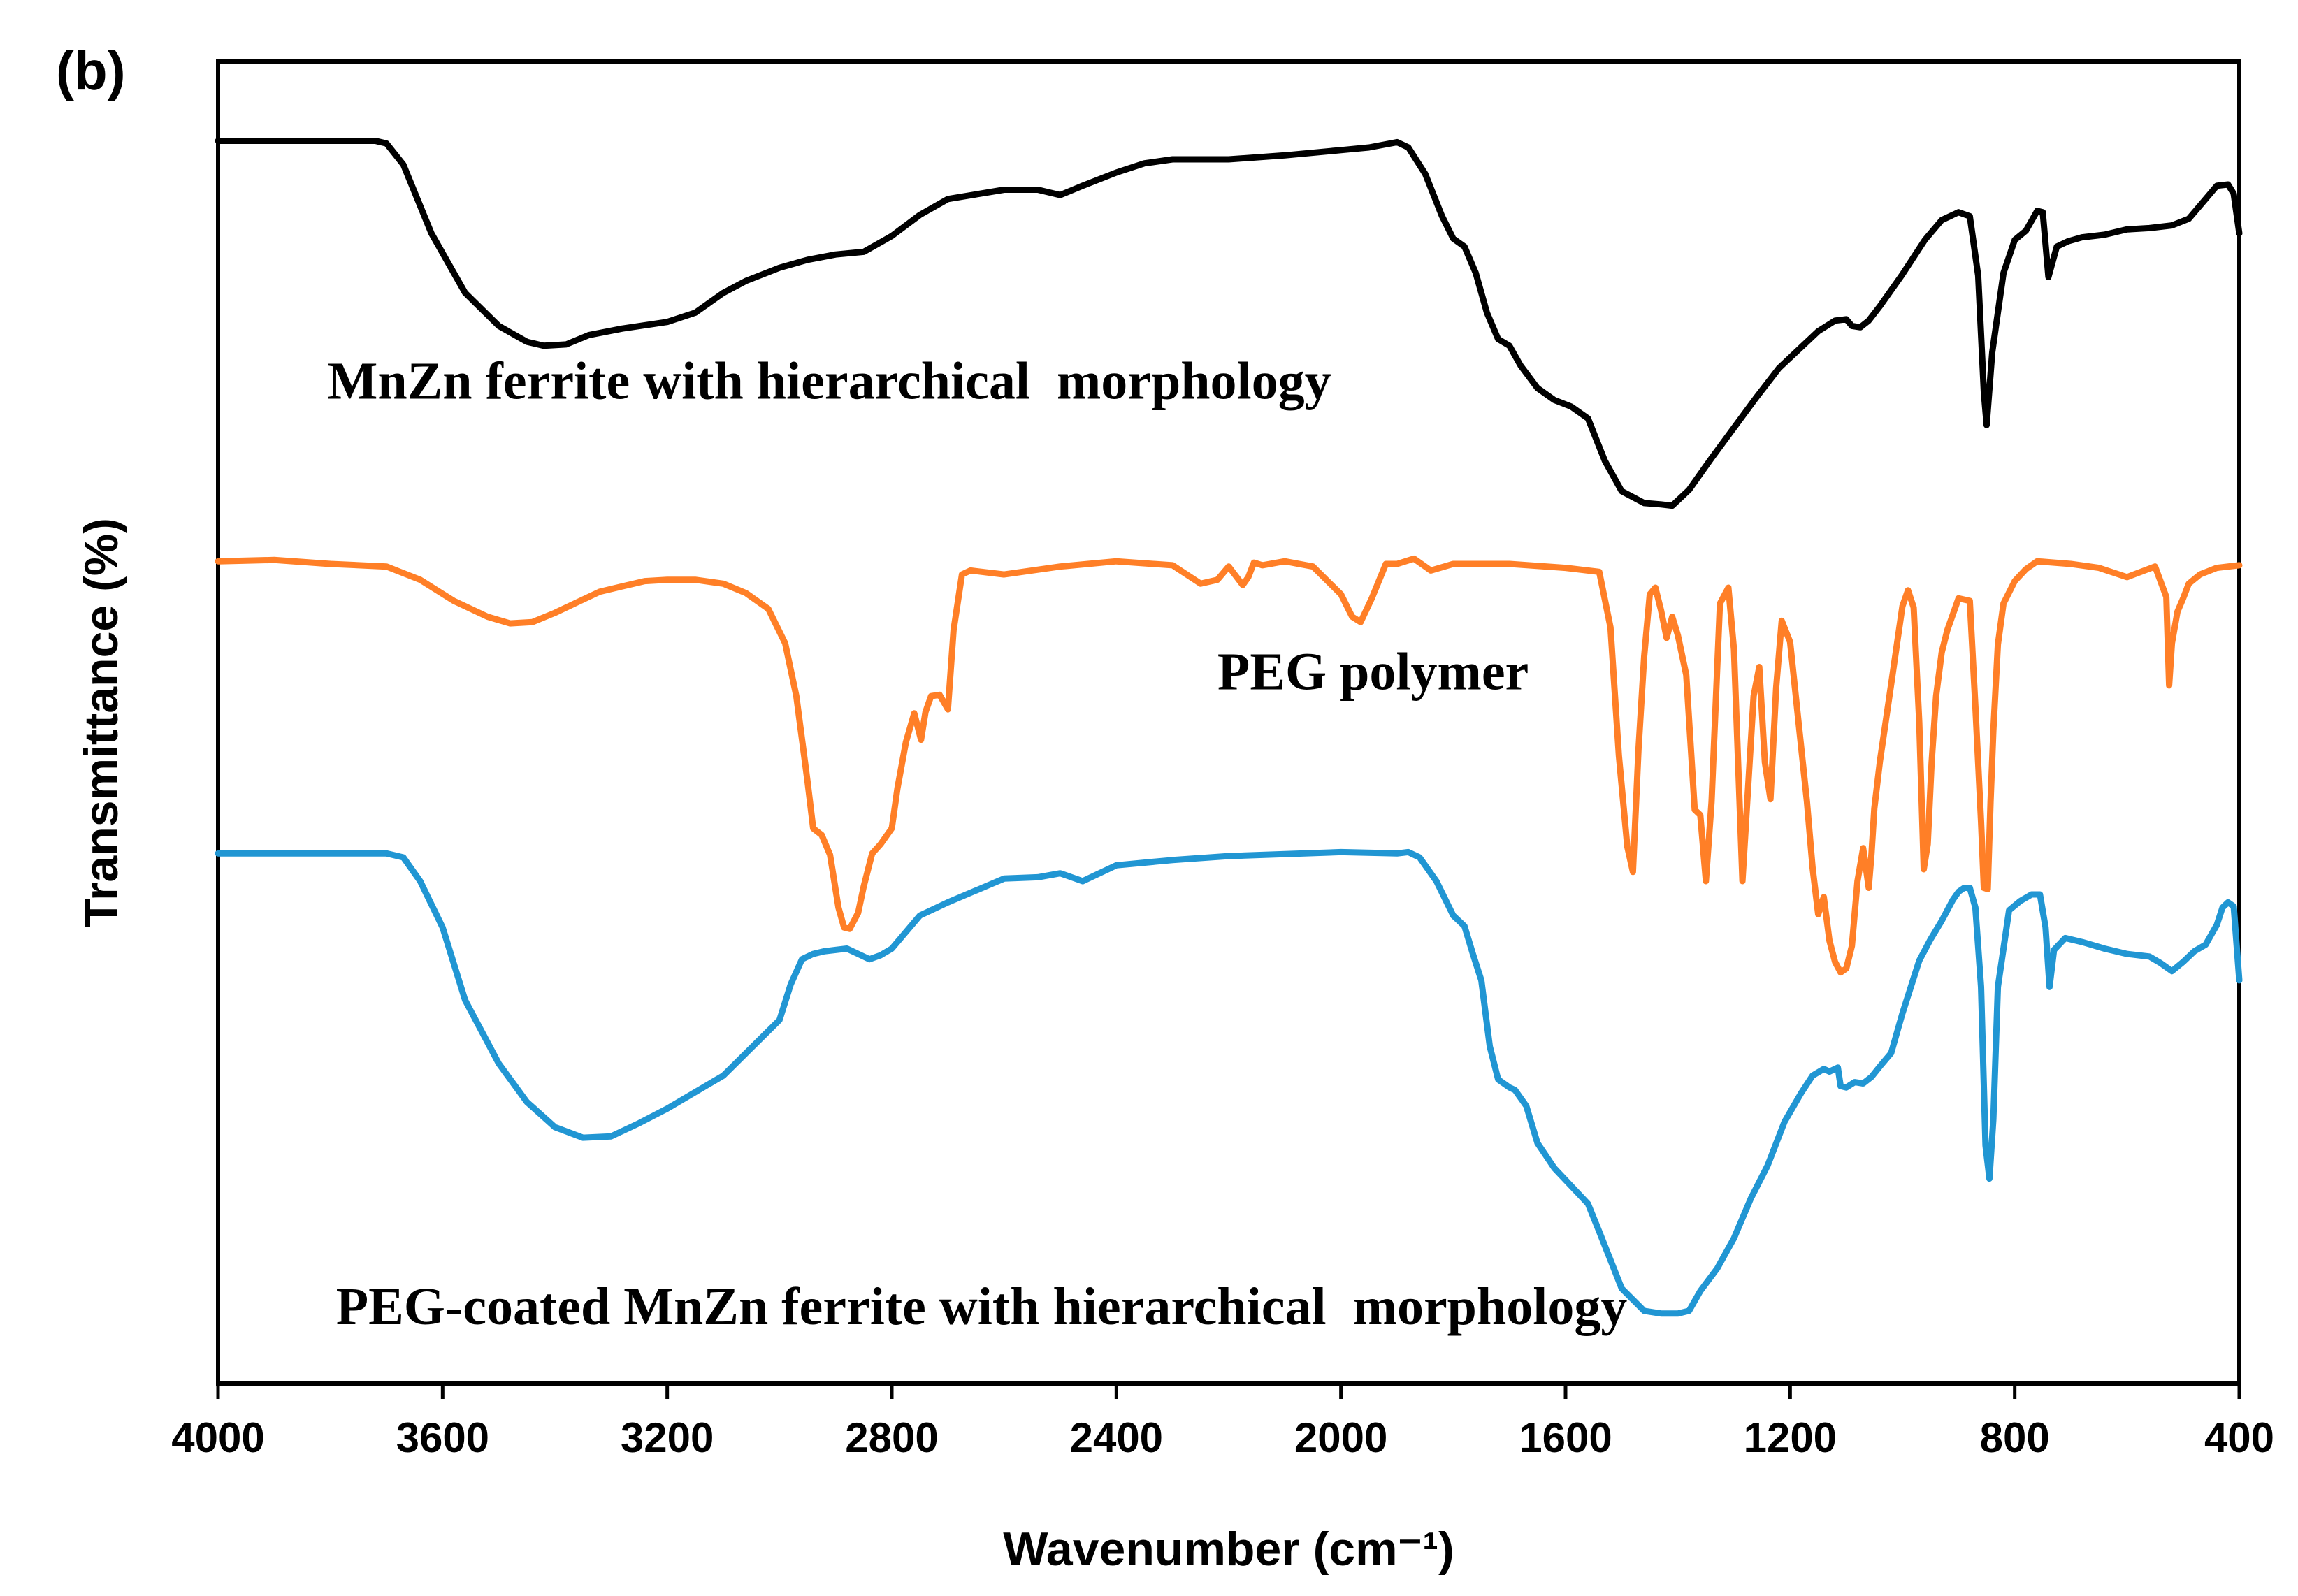 The width and height of the screenshot is (2298, 1596). I want to click on x-tick-label: 1200, so click(1790, 1437).